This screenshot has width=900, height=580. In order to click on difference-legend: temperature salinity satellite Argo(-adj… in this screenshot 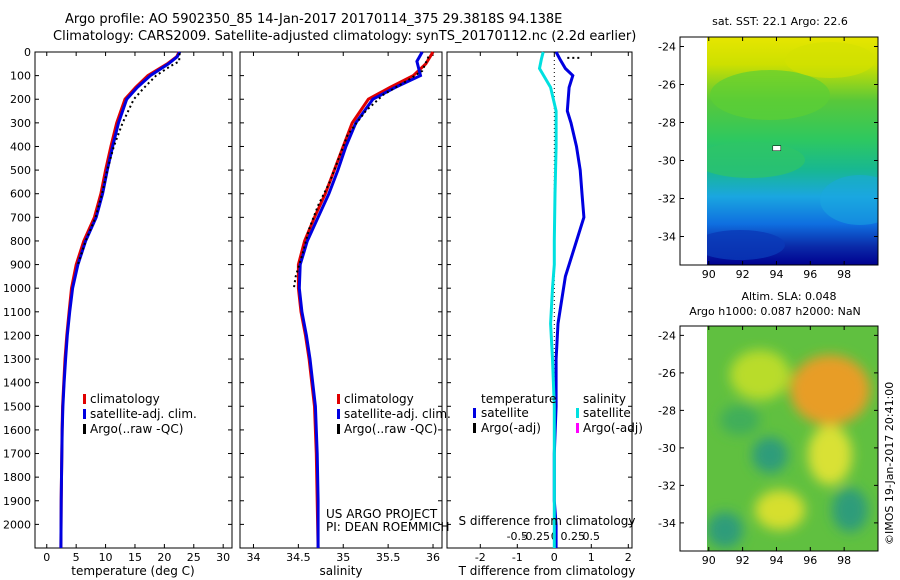, I will do `click(558, 413)`.